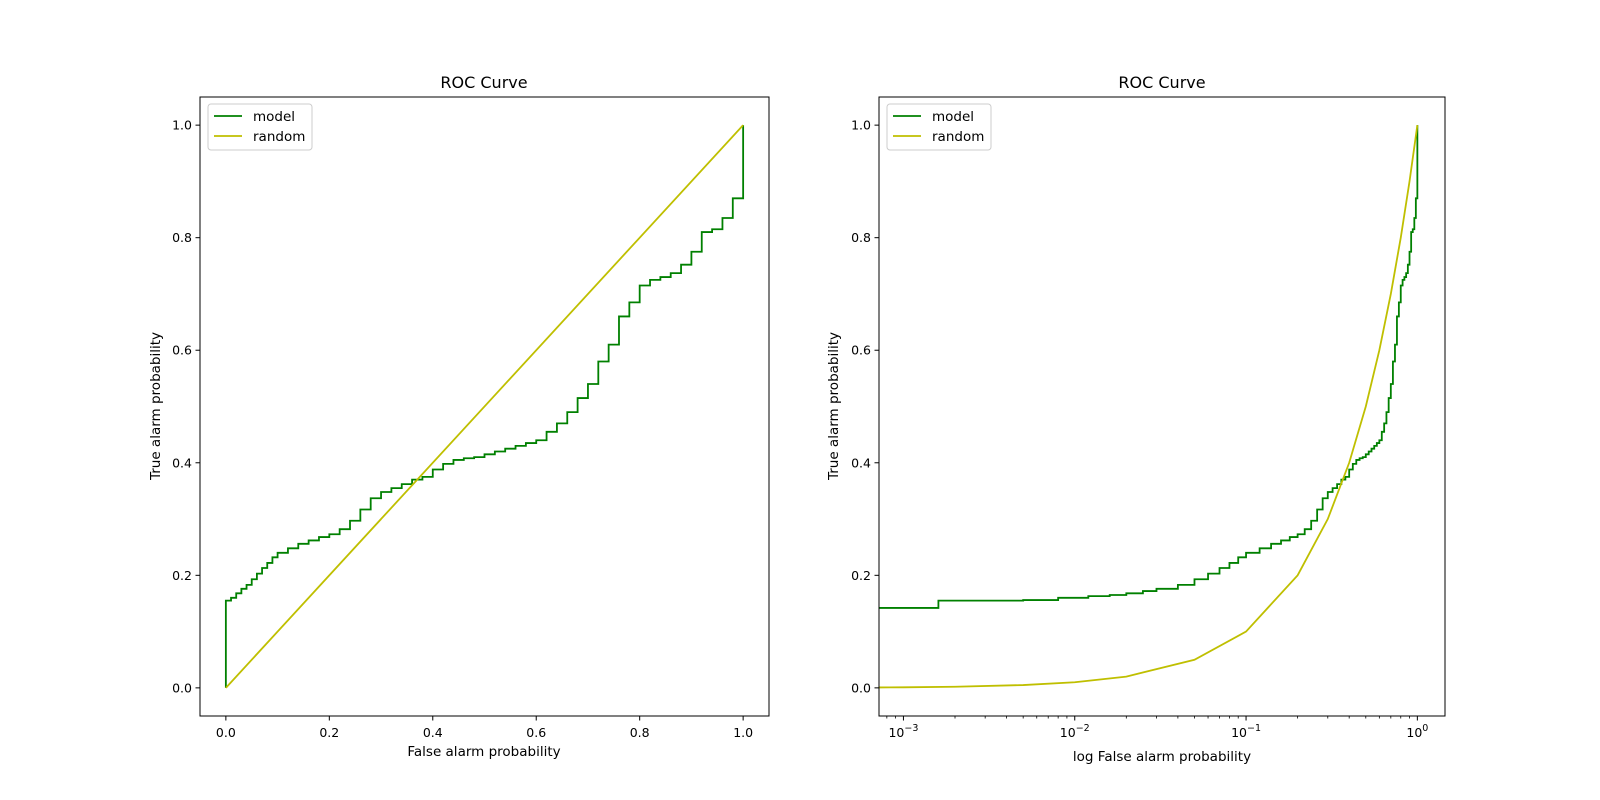 This screenshot has height=800, width=1600. Describe the element at coordinates (861, 575) in the screenshot. I see `right-ytick-label: 0.2` at that location.